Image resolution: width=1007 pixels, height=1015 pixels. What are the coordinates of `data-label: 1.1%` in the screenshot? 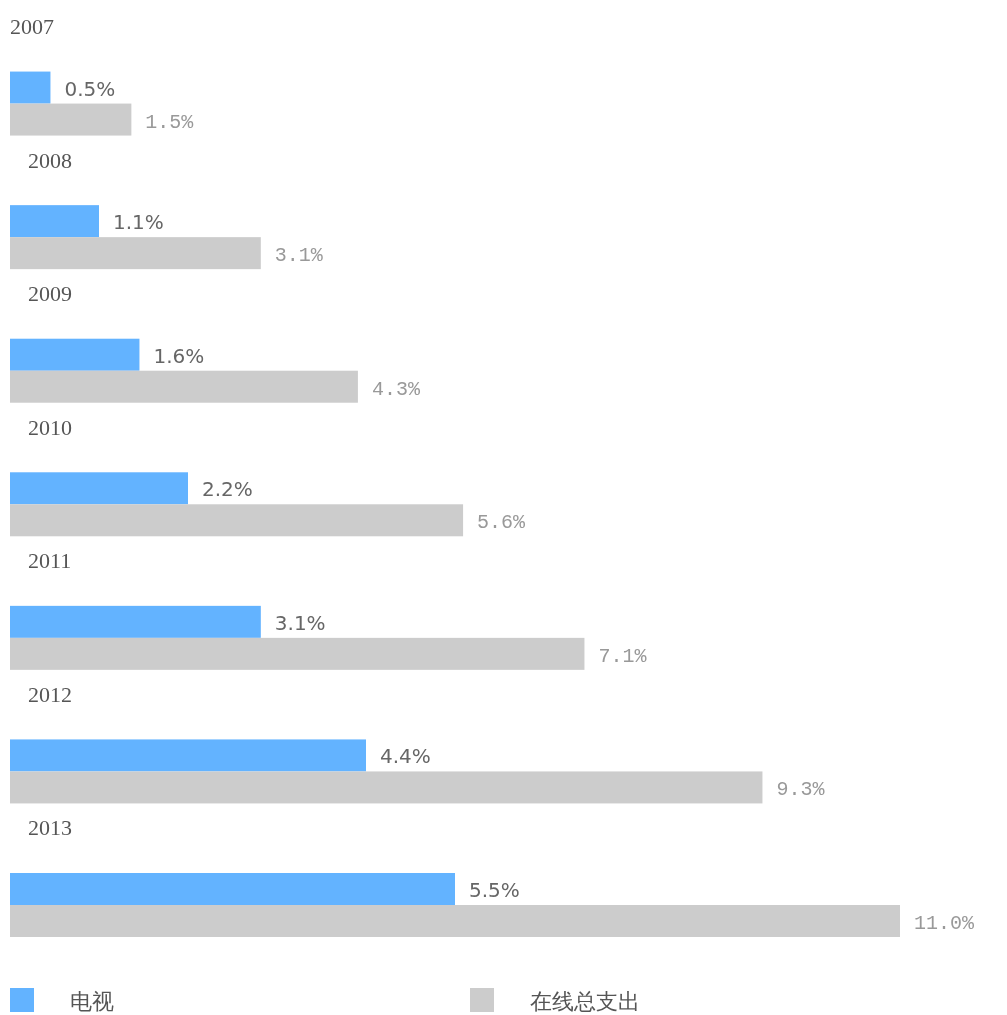 It's located at (138, 222).